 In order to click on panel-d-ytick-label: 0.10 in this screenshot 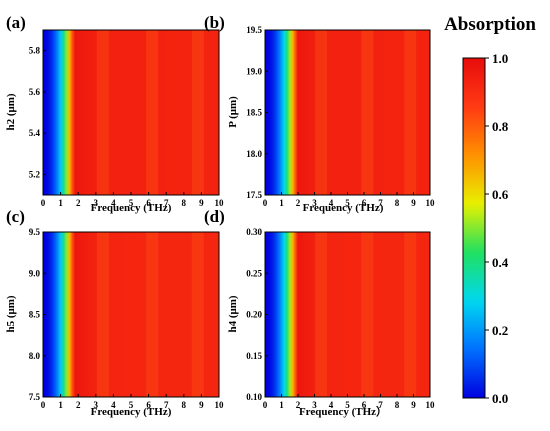, I will do `click(254, 397)`.